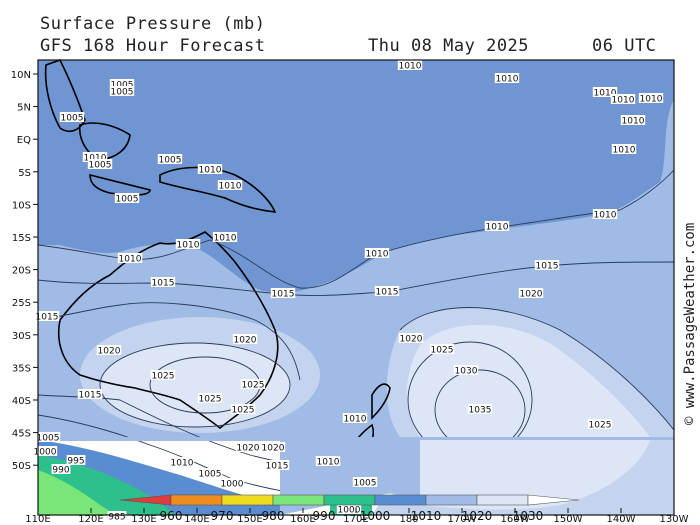 The image size is (700, 525). I want to click on legend-value: 1010, so click(426, 516).